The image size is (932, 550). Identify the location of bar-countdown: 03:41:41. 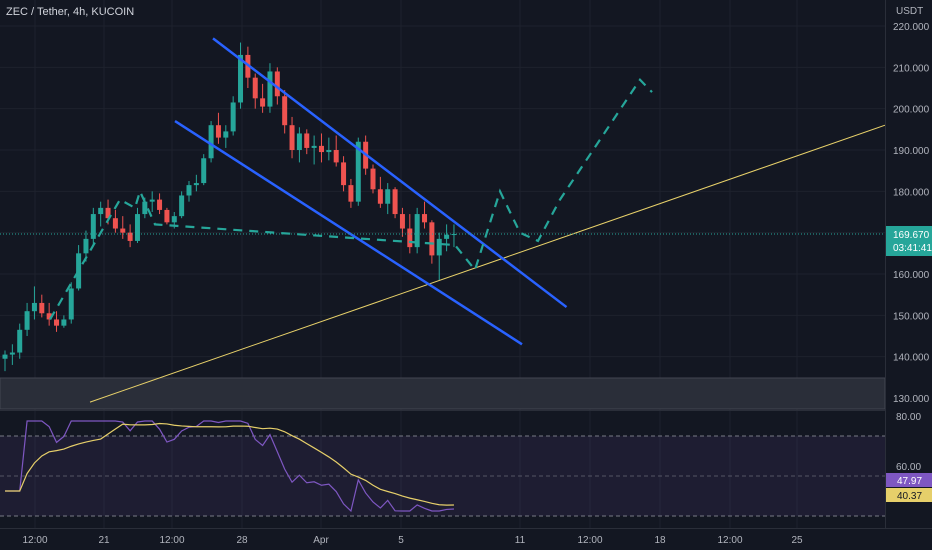
(912, 248).